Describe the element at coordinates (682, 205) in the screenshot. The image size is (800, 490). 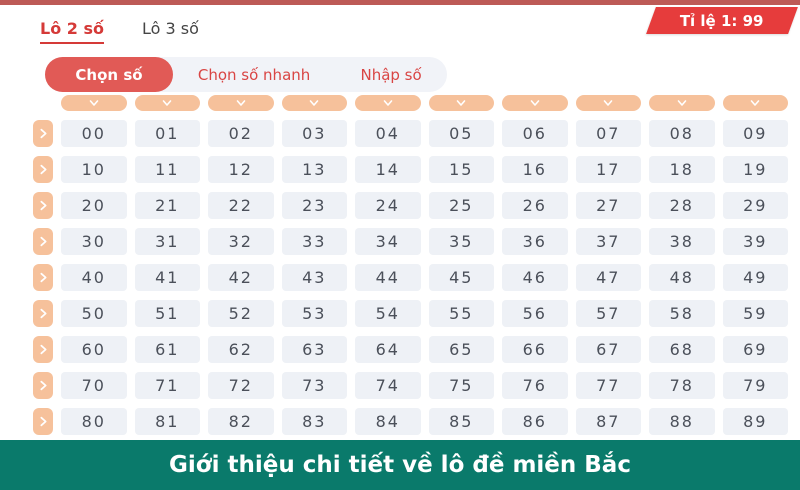
I see `number-cell: 28` at that location.